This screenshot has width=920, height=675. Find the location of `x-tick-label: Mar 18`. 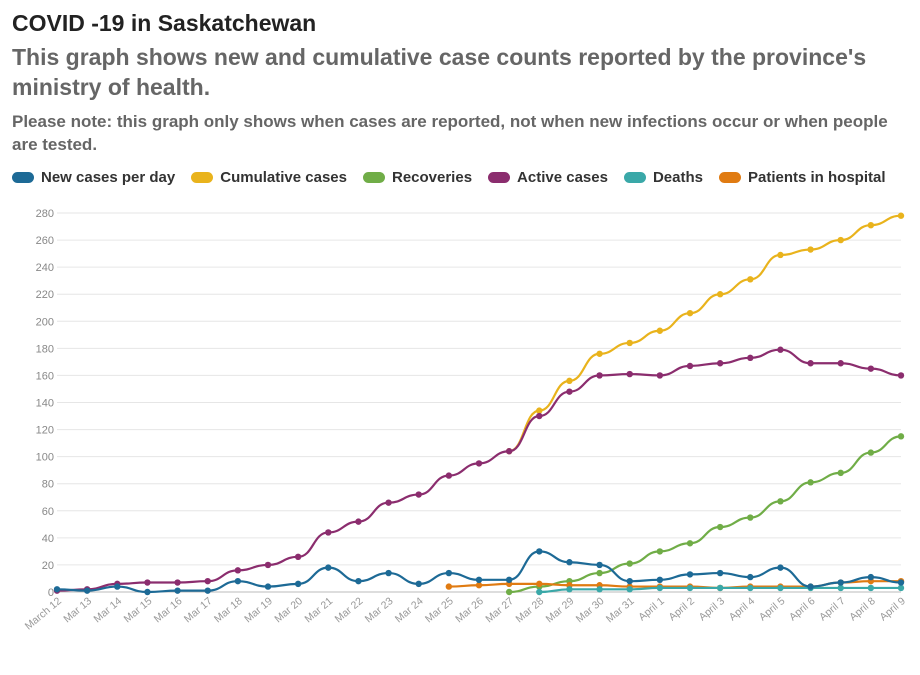

x-tick-label: Mar 18 is located at coordinates (228, 610).